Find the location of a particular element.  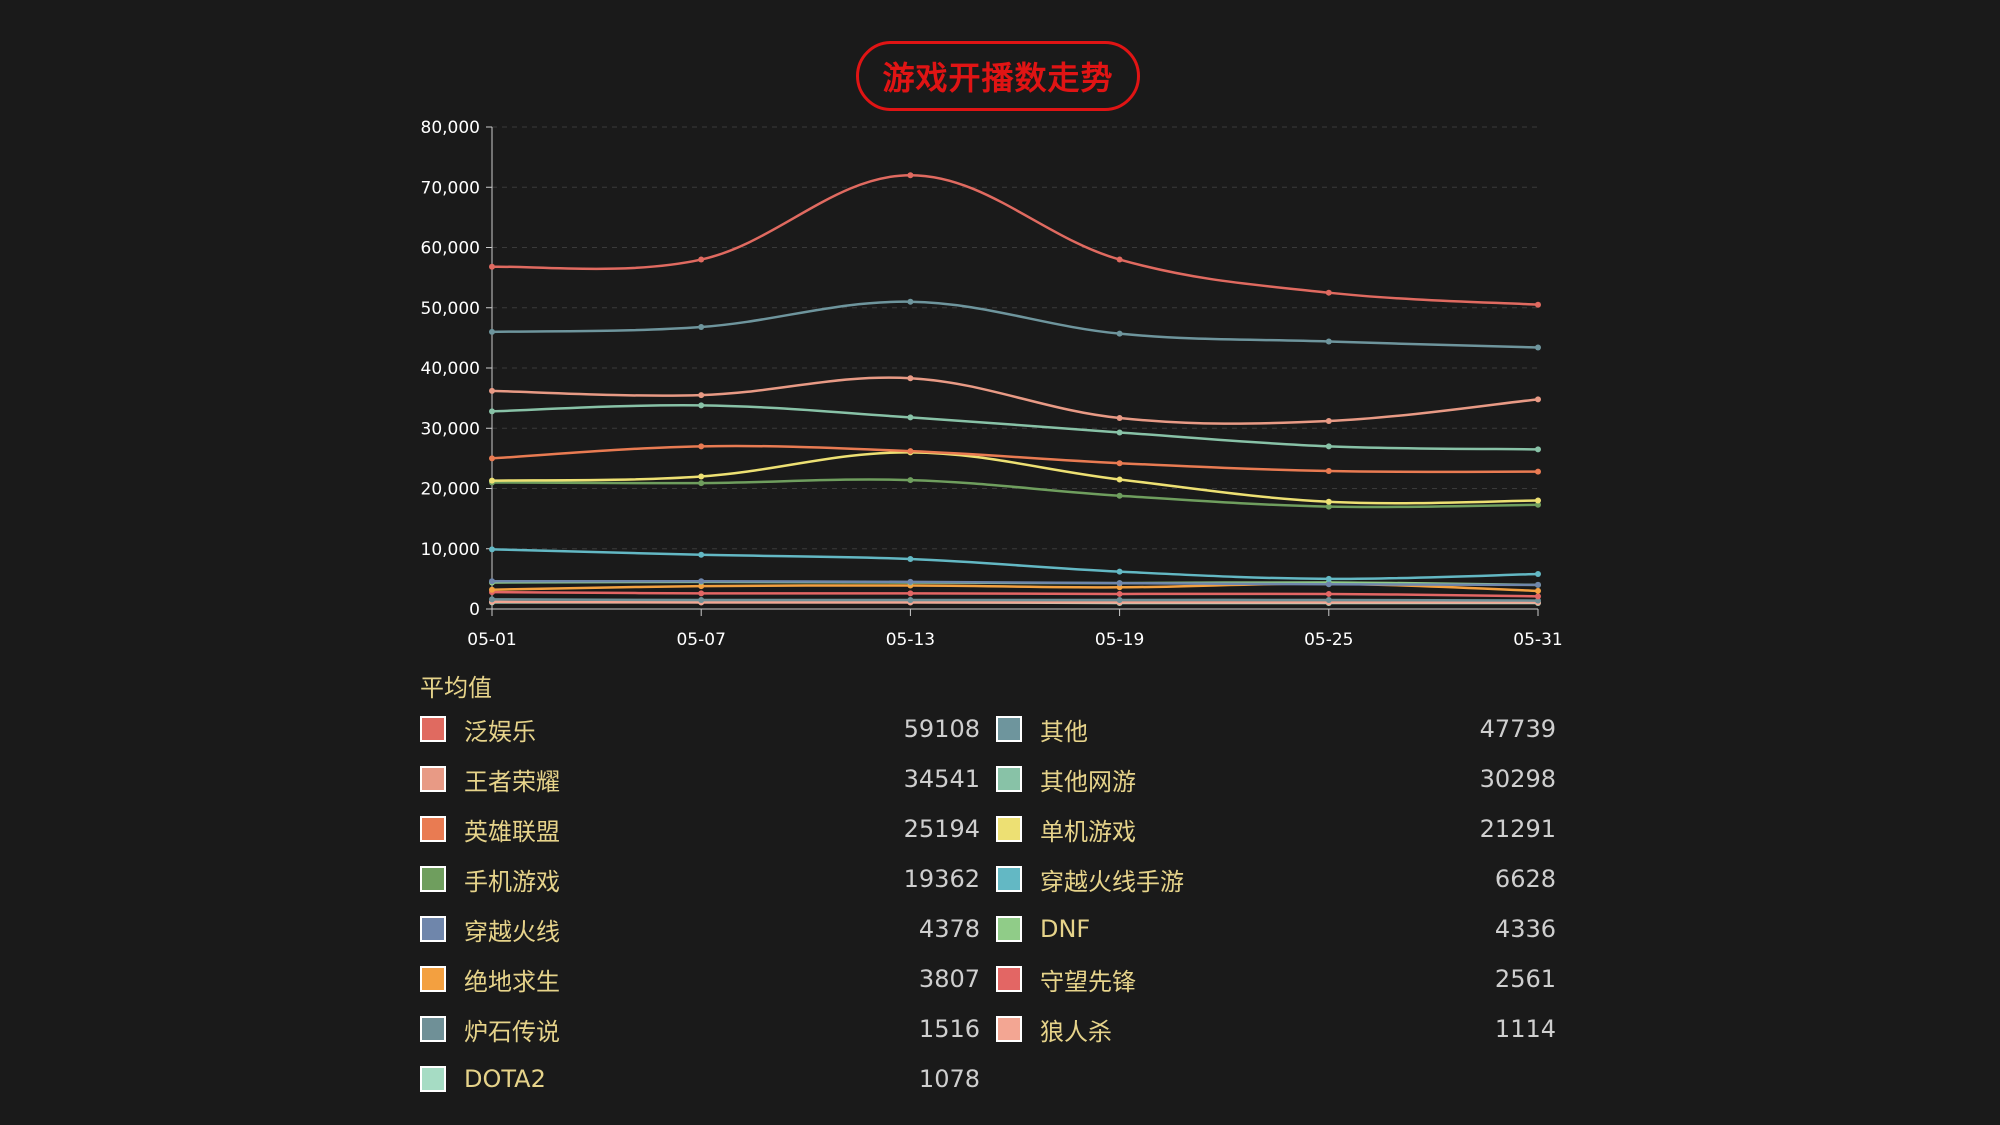

legend-average-value: 4378 is located at coordinates (949, 929).